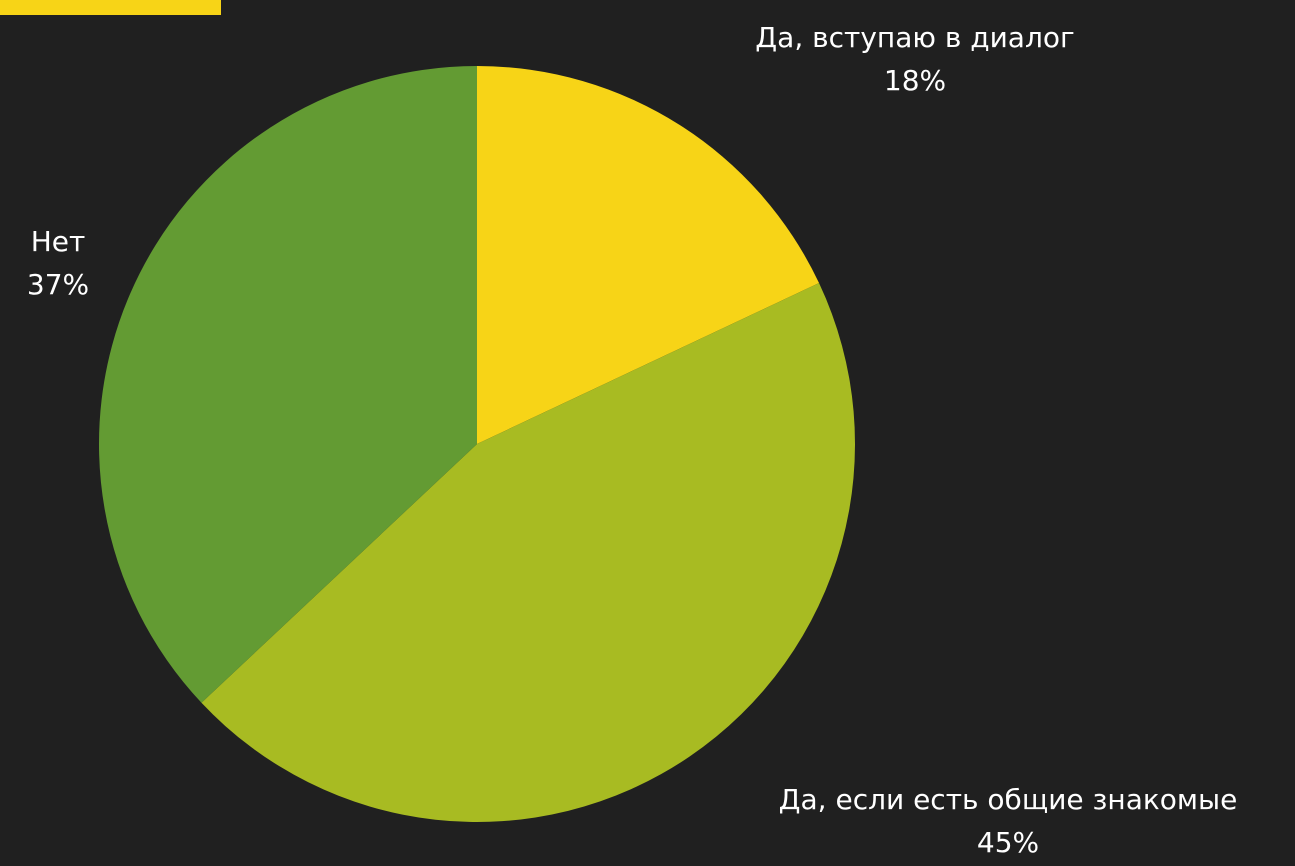 The image size is (1295, 866). Describe the element at coordinates (1008, 821) in the screenshot. I see `slice-label-mutual-acquaintances: Да, если есть общие знакомые 45%` at that location.